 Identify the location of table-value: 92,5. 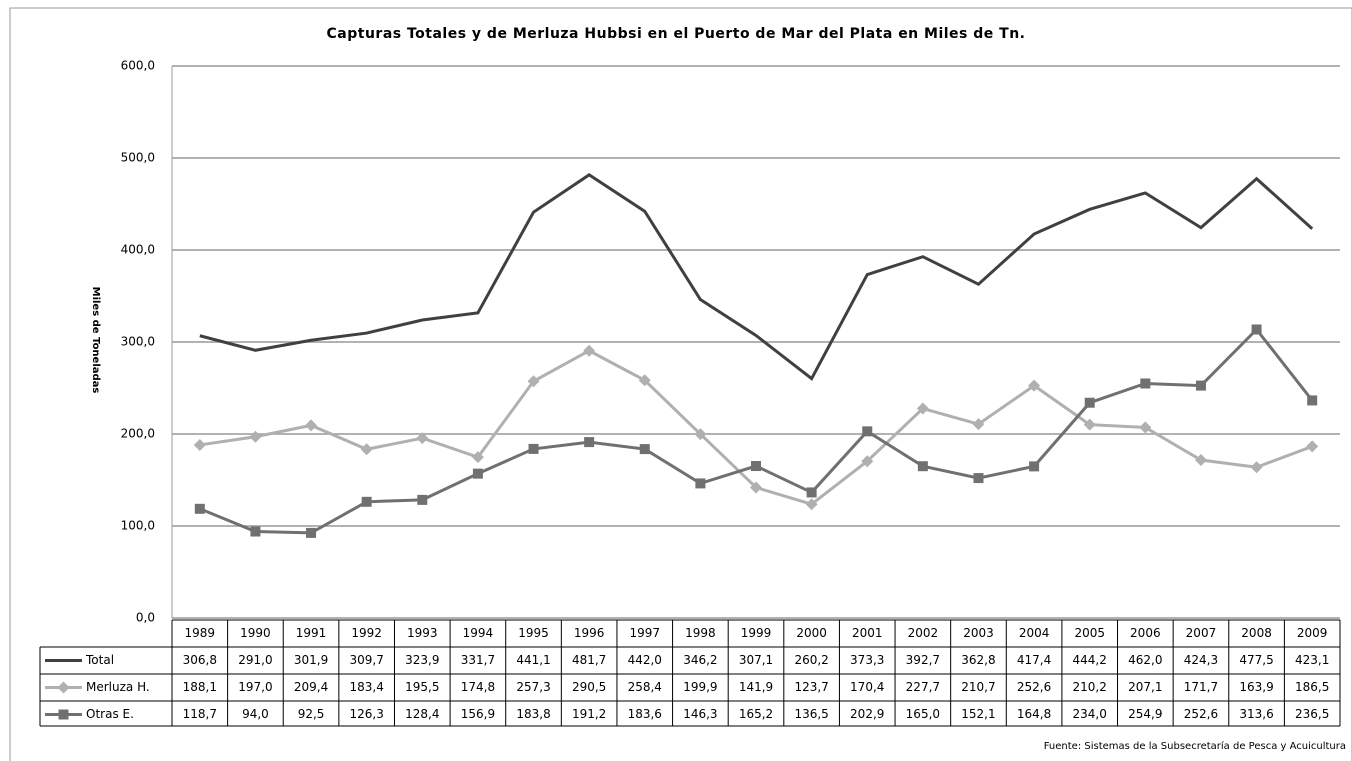
(311, 714).